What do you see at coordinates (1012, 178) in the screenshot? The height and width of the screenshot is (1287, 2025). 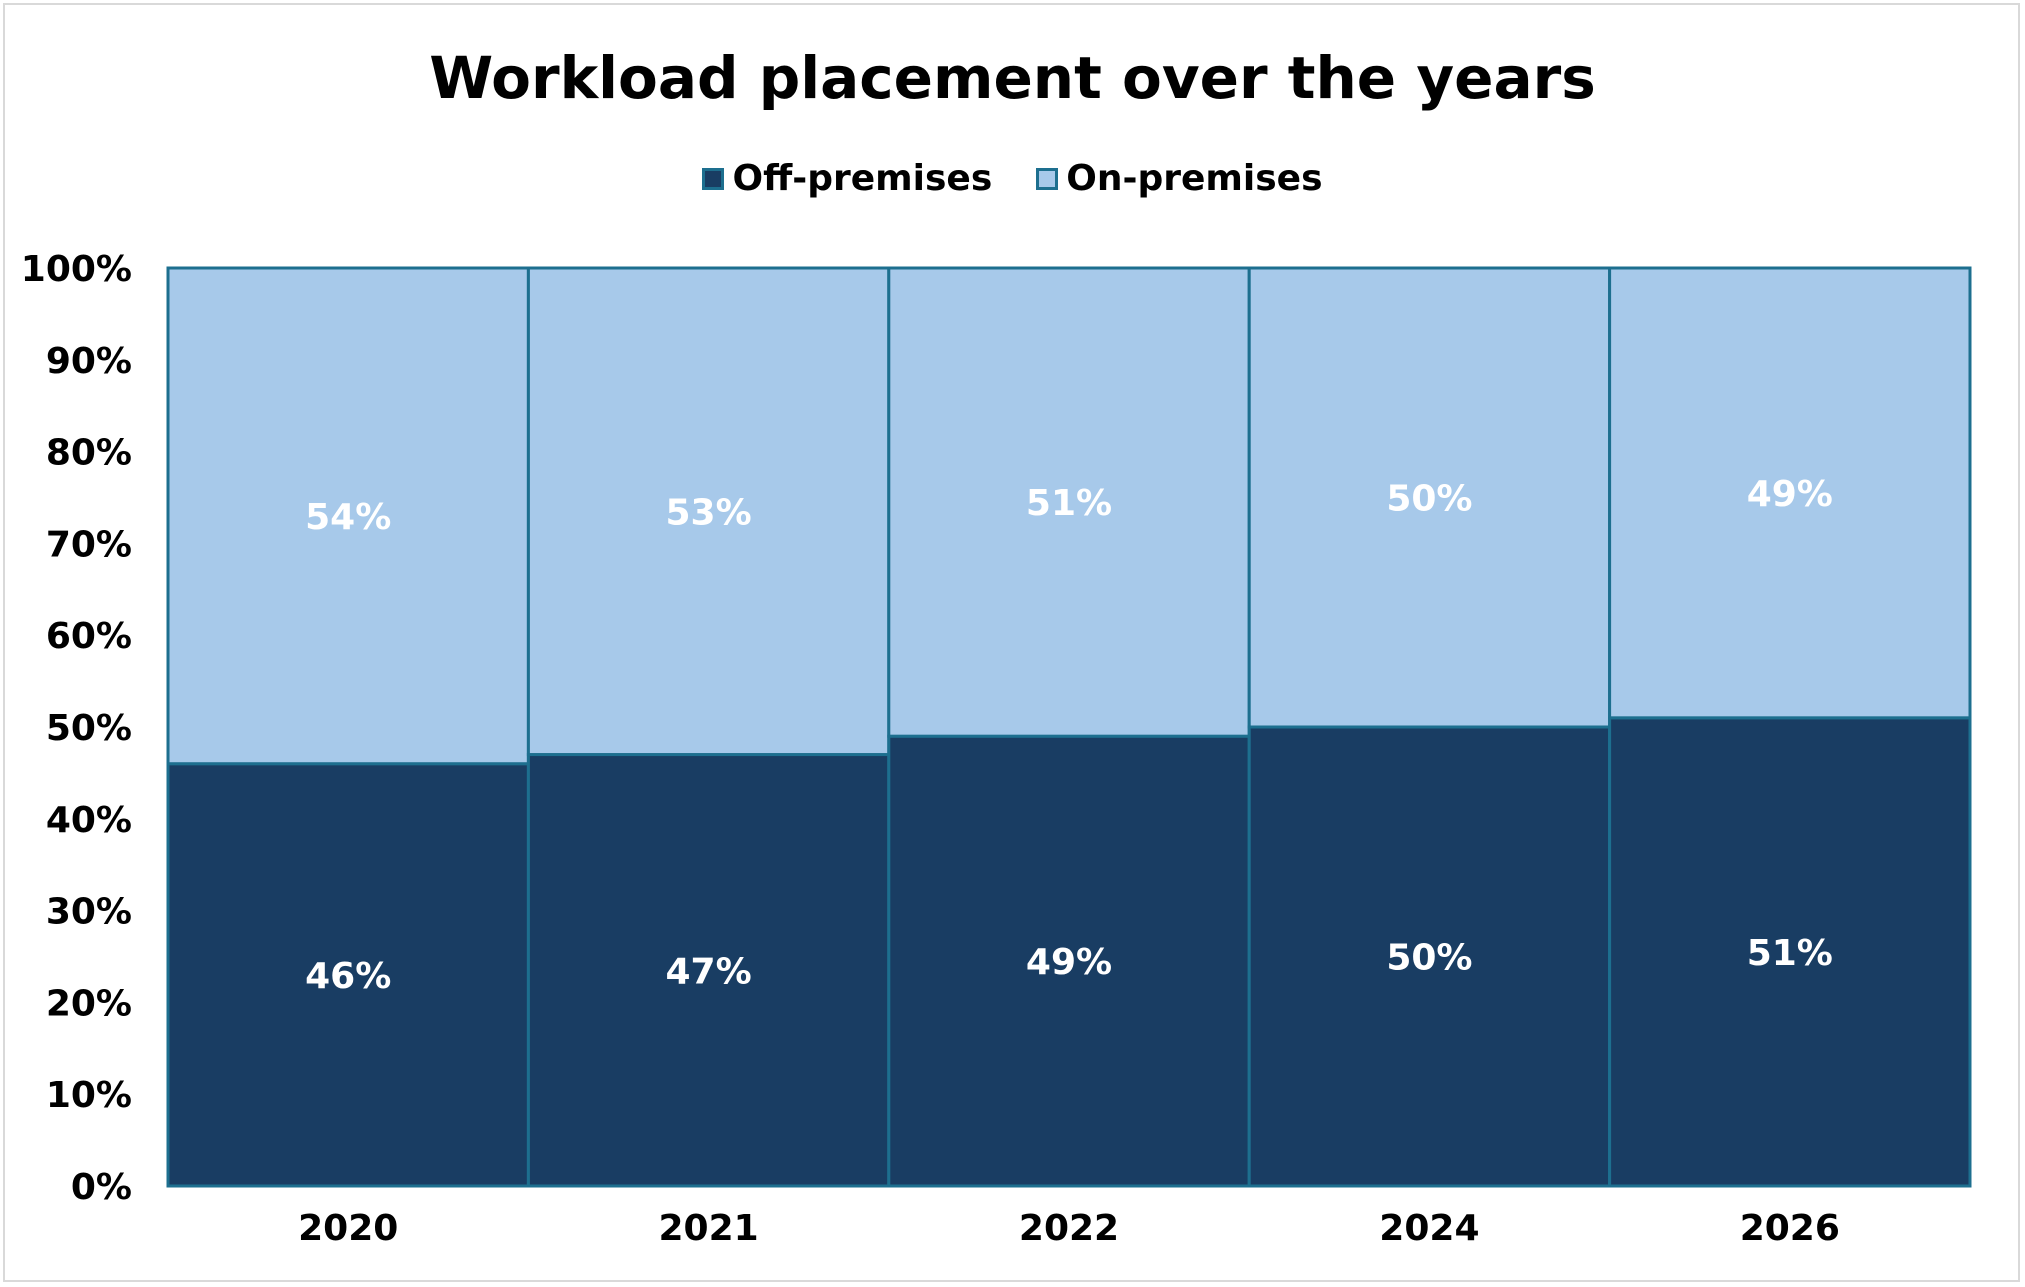 I see `chart-legend: Off-premises On-premises` at bounding box center [1012, 178].